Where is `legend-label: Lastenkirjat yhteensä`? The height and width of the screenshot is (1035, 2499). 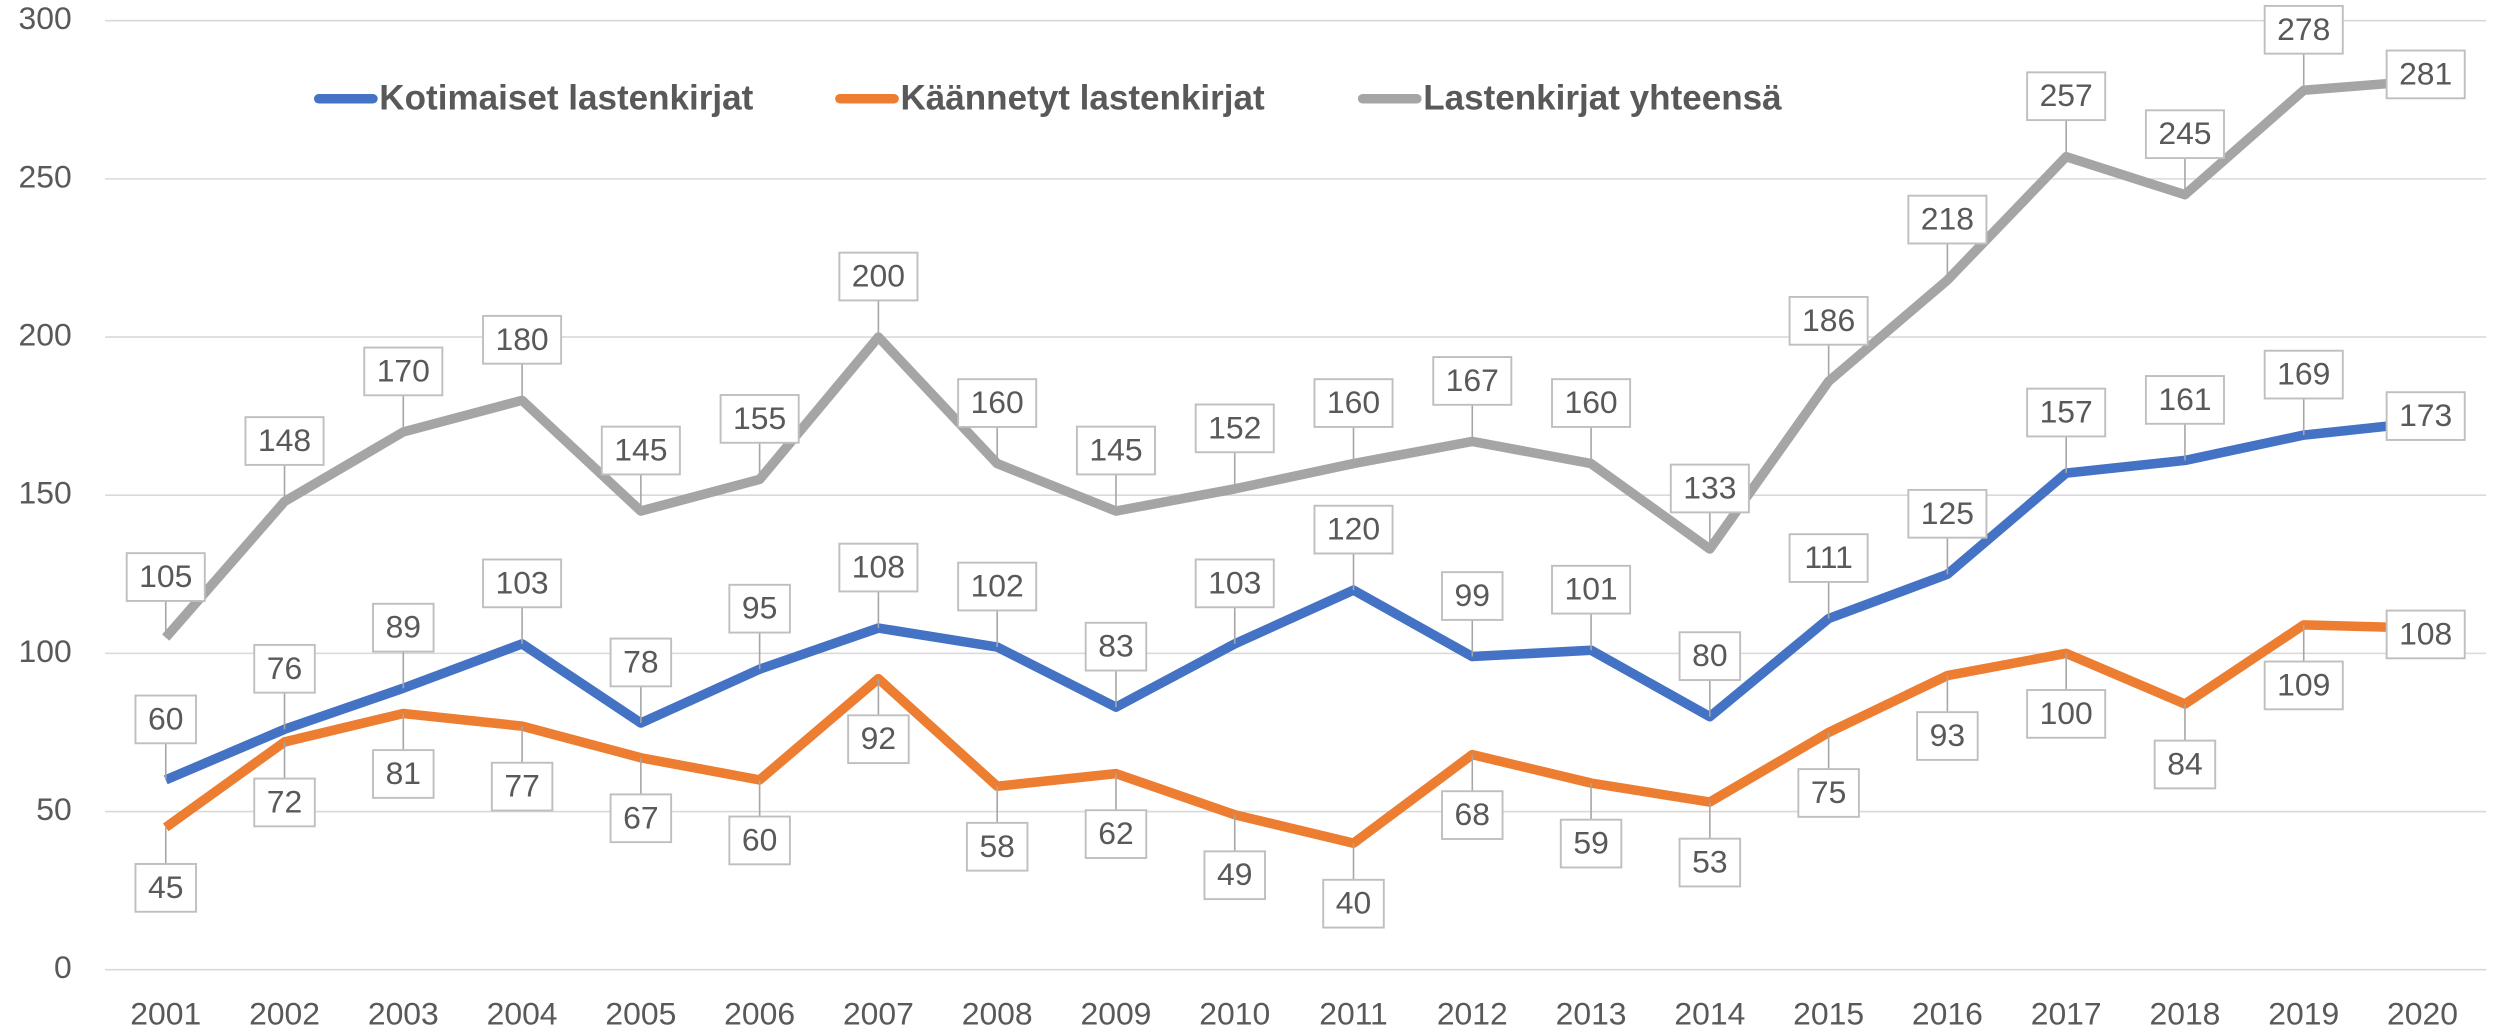
legend-label: Lastenkirjat yhteensä is located at coordinates (1602, 98).